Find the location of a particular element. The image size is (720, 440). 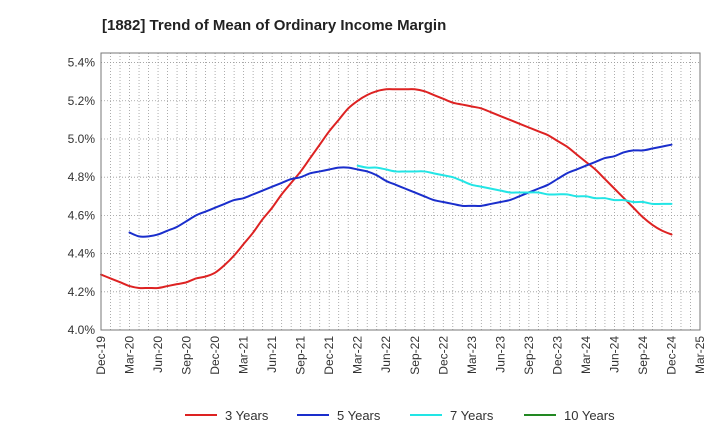

x-tick-label: Mar-25 is located at coordinates (700, 355).